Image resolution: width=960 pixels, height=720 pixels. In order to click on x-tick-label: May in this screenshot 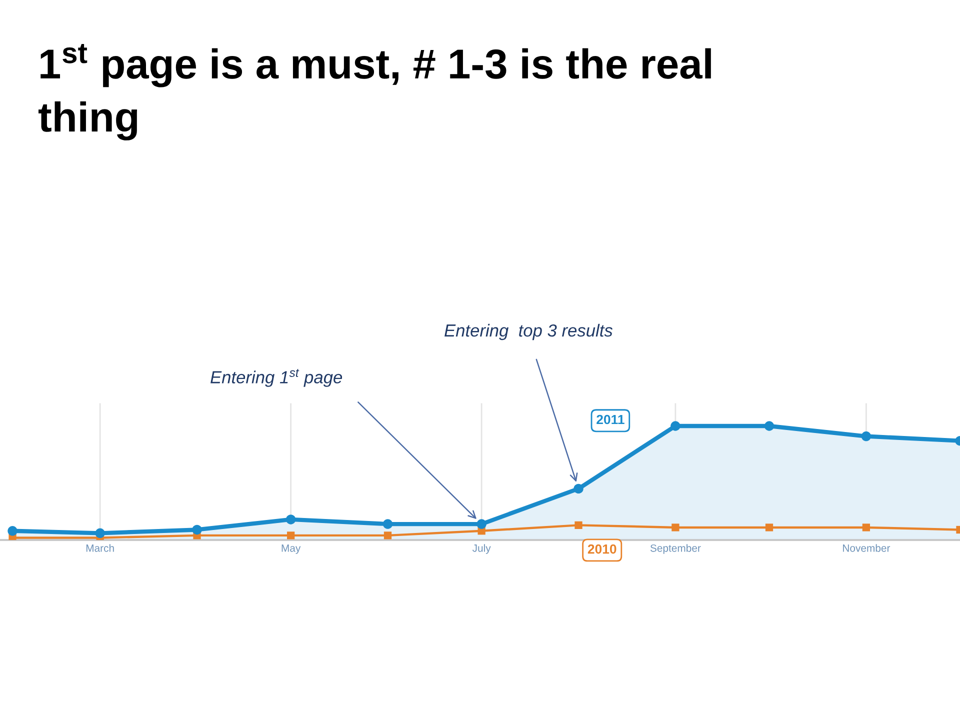, I will do `click(291, 549)`.